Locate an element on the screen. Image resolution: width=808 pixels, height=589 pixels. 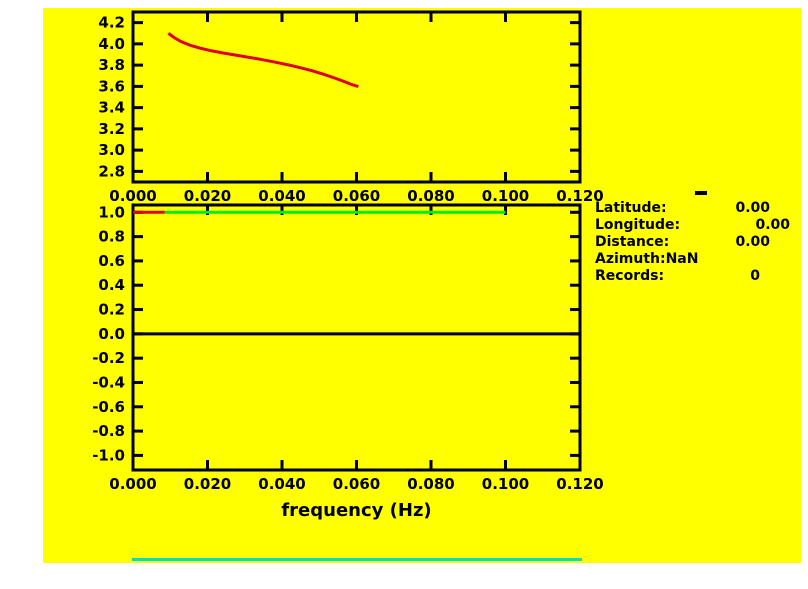
info-label-3: Azimuth:NaN is located at coordinates (646, 259).